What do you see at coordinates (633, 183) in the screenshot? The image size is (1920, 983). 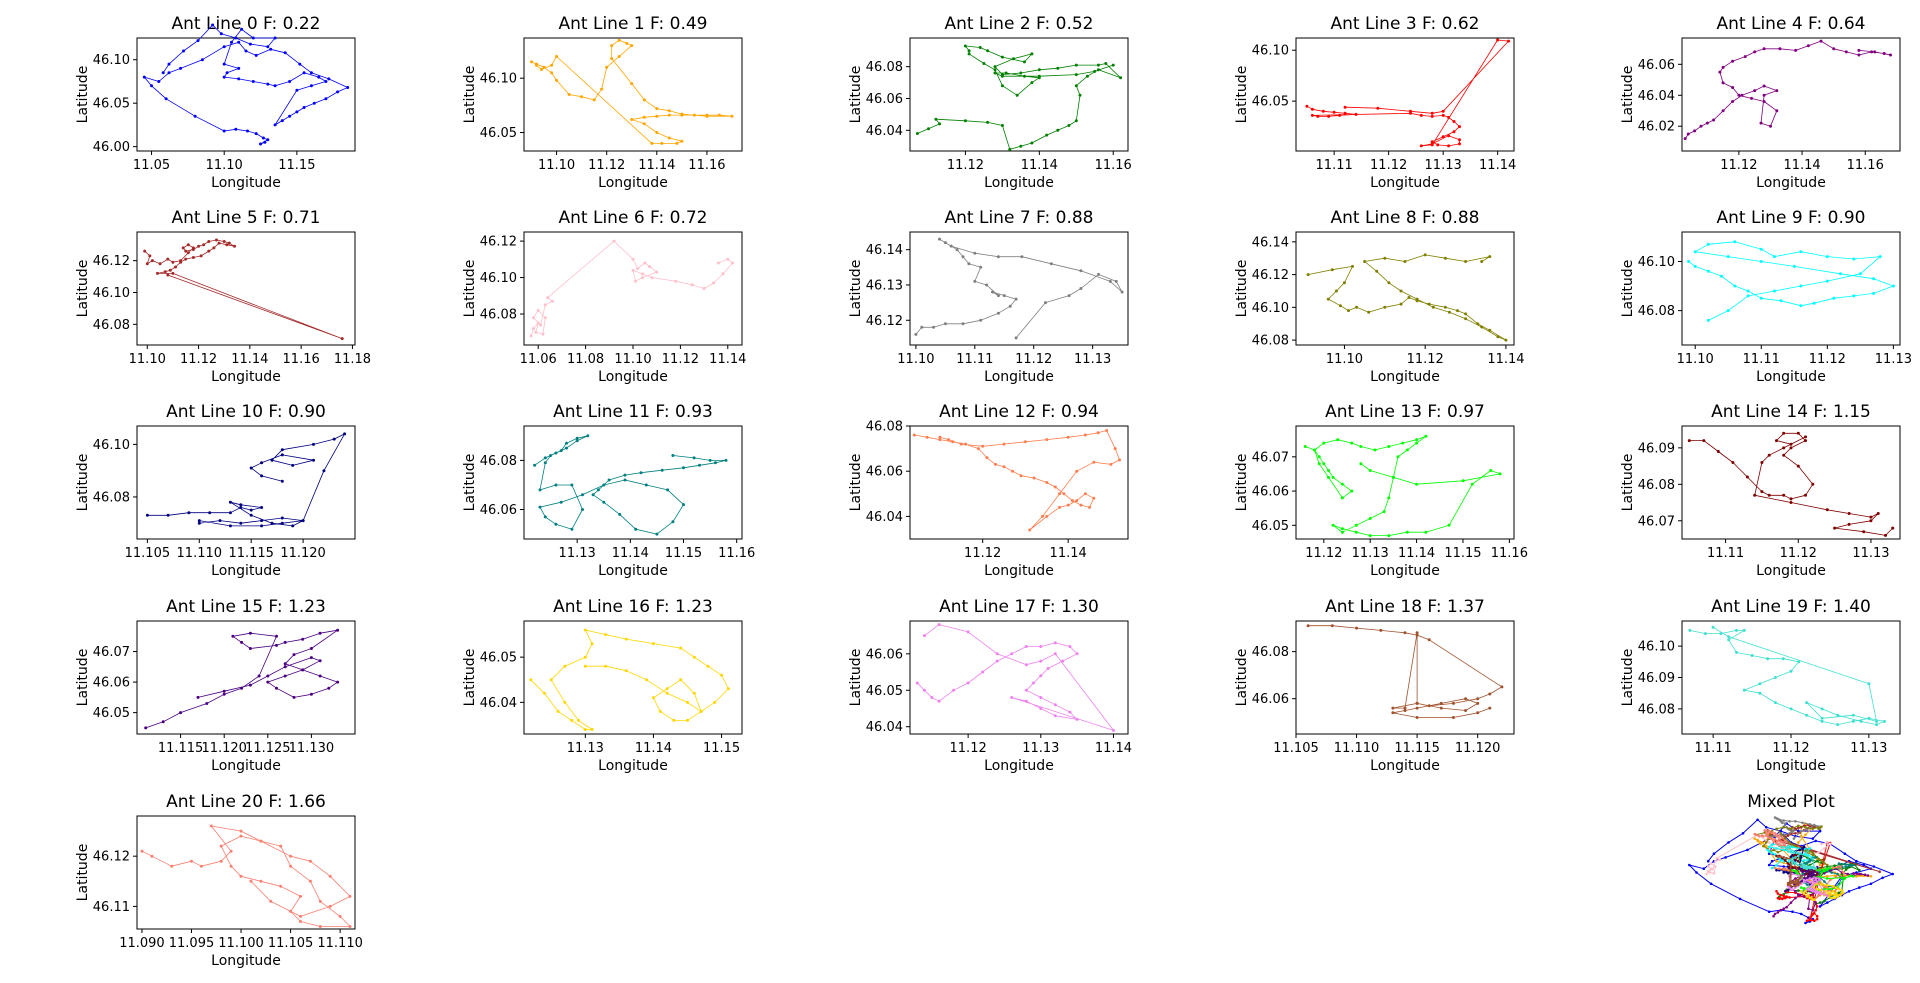 I see `x-axis-label: Longitude` at bounding box center [633, 183].